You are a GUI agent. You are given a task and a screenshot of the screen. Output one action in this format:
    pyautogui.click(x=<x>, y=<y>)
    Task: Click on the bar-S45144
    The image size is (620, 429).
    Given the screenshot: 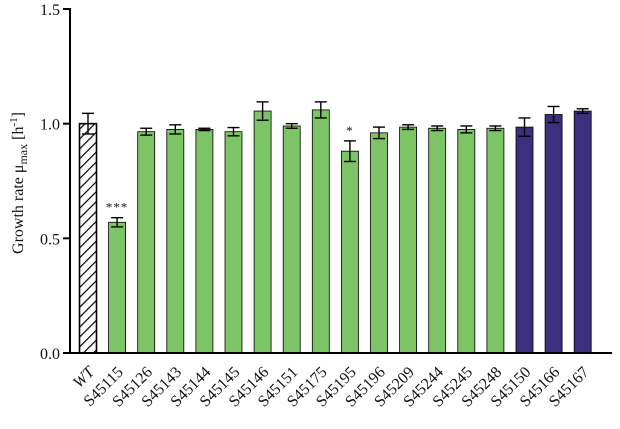 What is the action you would take?
    pyautogui.click(x=204, y=241)
    